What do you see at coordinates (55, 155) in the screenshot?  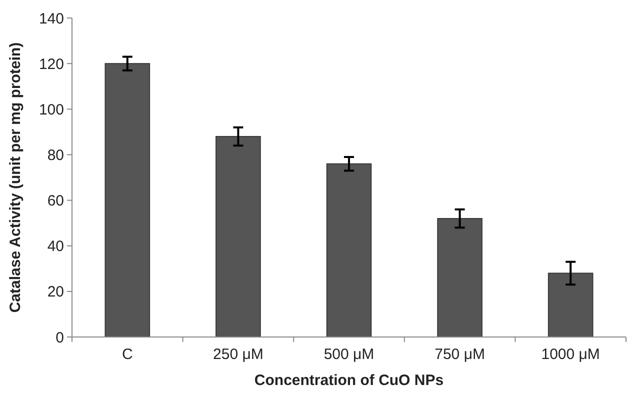 I see `y-tick-label: 80` at bounding box center [55, 155].